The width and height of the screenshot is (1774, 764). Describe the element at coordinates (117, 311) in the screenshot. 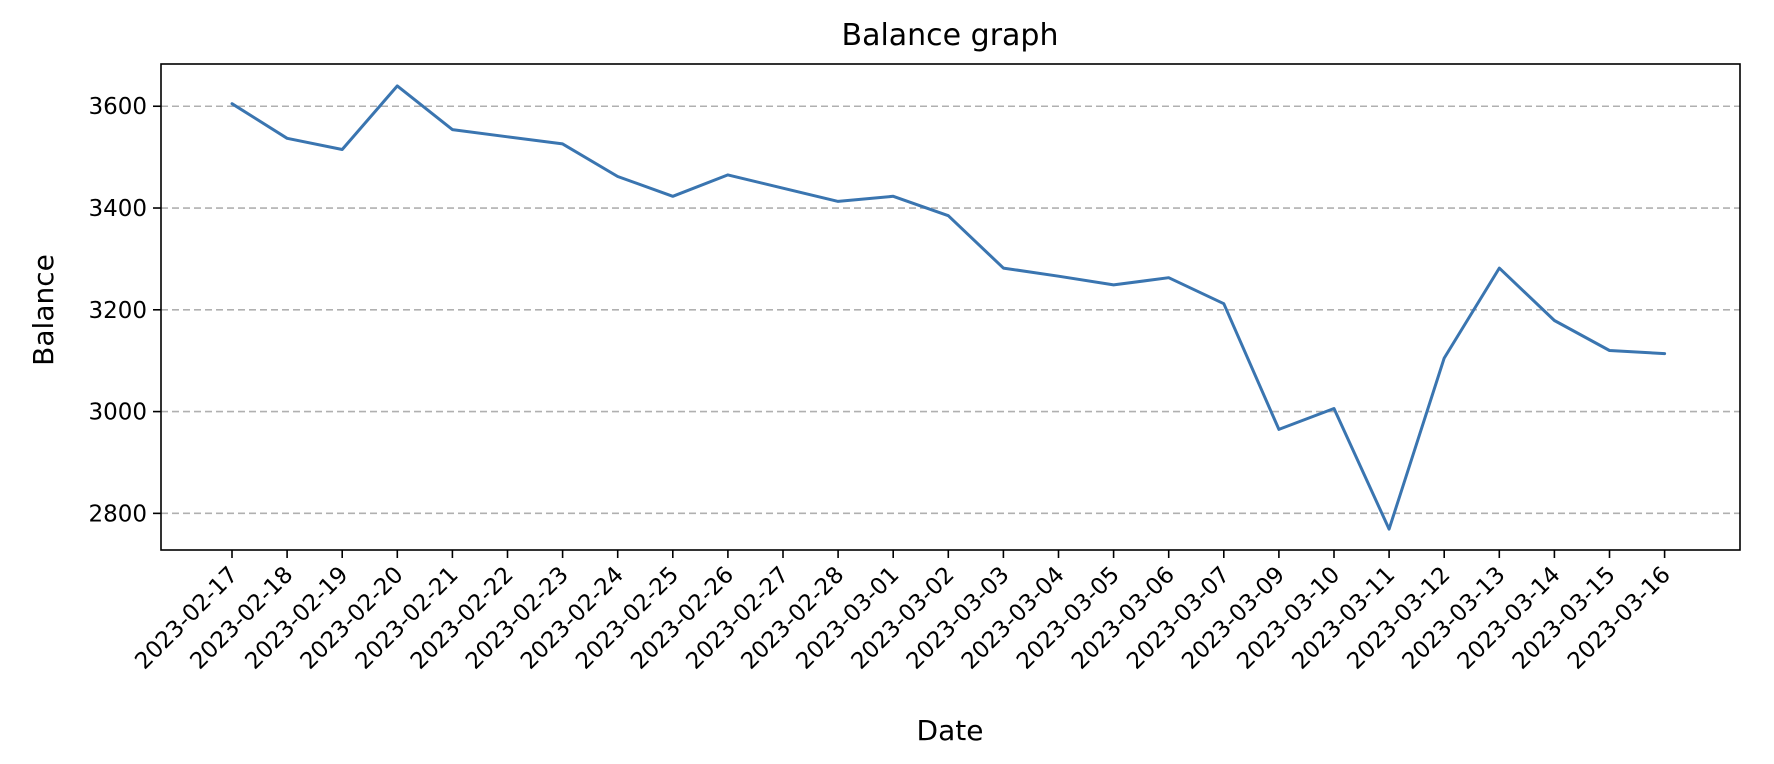

I see `y-tick-label: 3200` at that location.